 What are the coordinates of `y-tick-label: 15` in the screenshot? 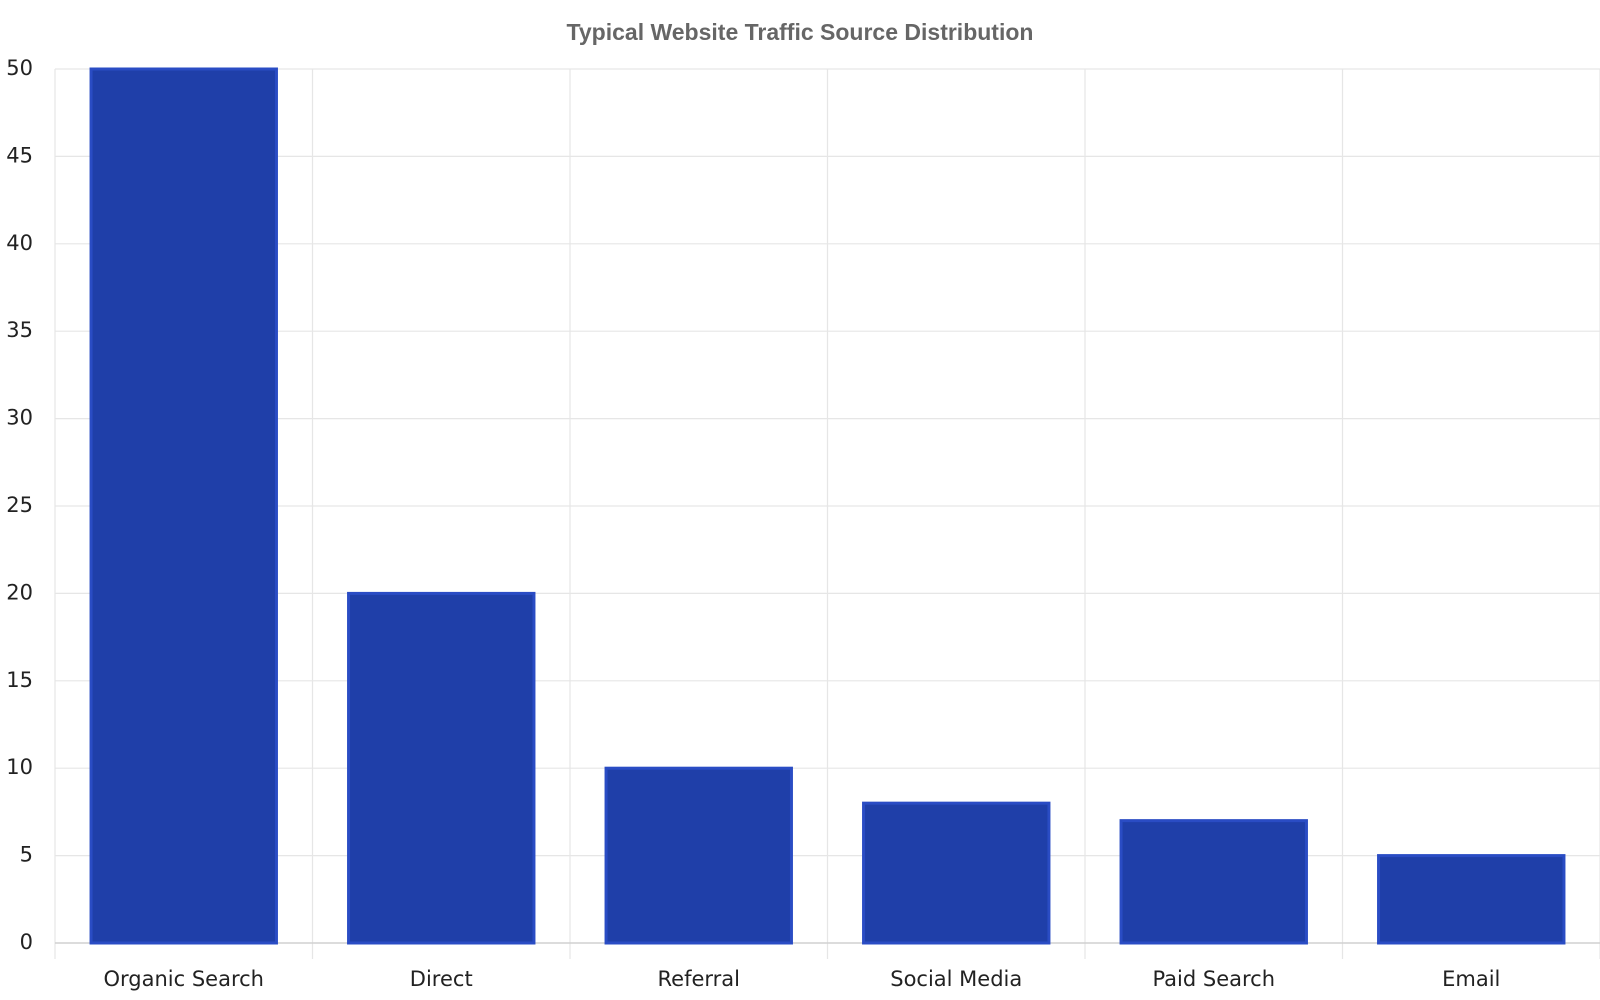 It's located at (19, 680).